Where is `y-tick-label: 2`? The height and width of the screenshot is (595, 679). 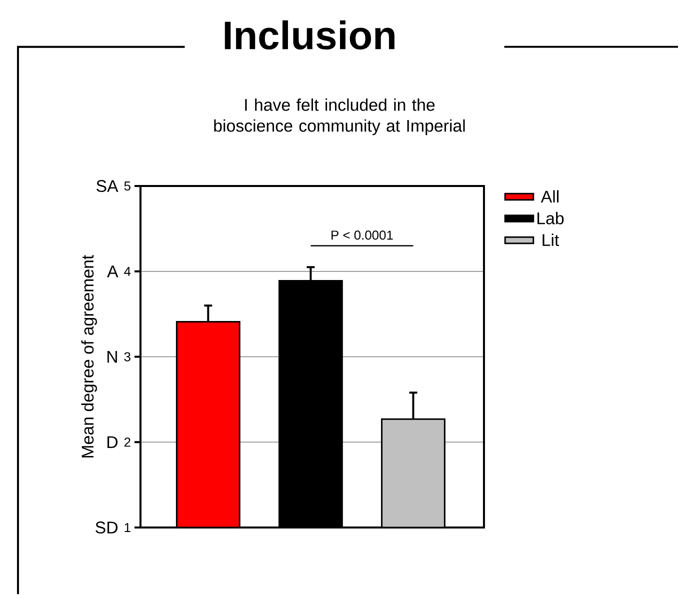
y-tick-label: 2 is located at coordinates (127, 442).